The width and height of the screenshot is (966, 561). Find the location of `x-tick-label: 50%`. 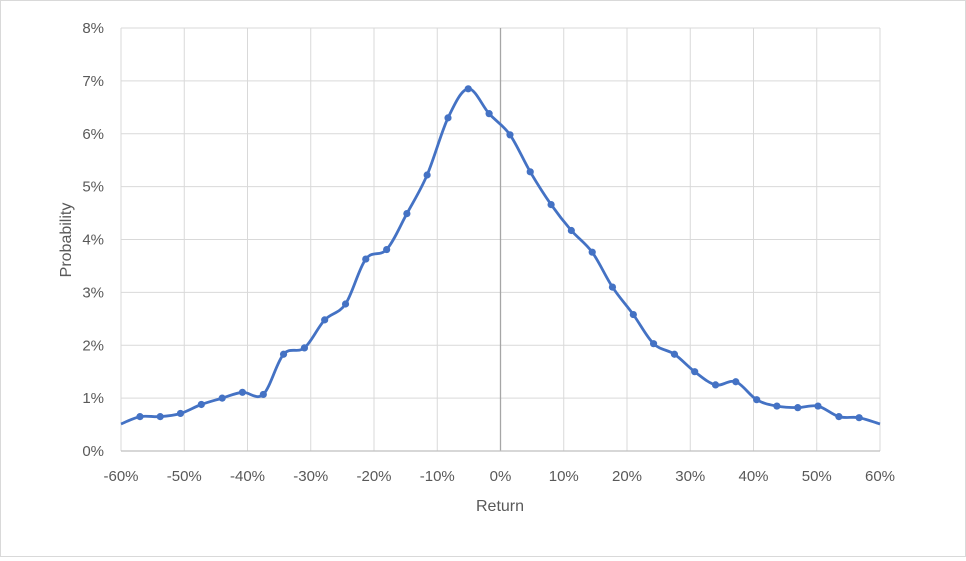

x-tick-label: 50% is located at coordinates (817, 476).